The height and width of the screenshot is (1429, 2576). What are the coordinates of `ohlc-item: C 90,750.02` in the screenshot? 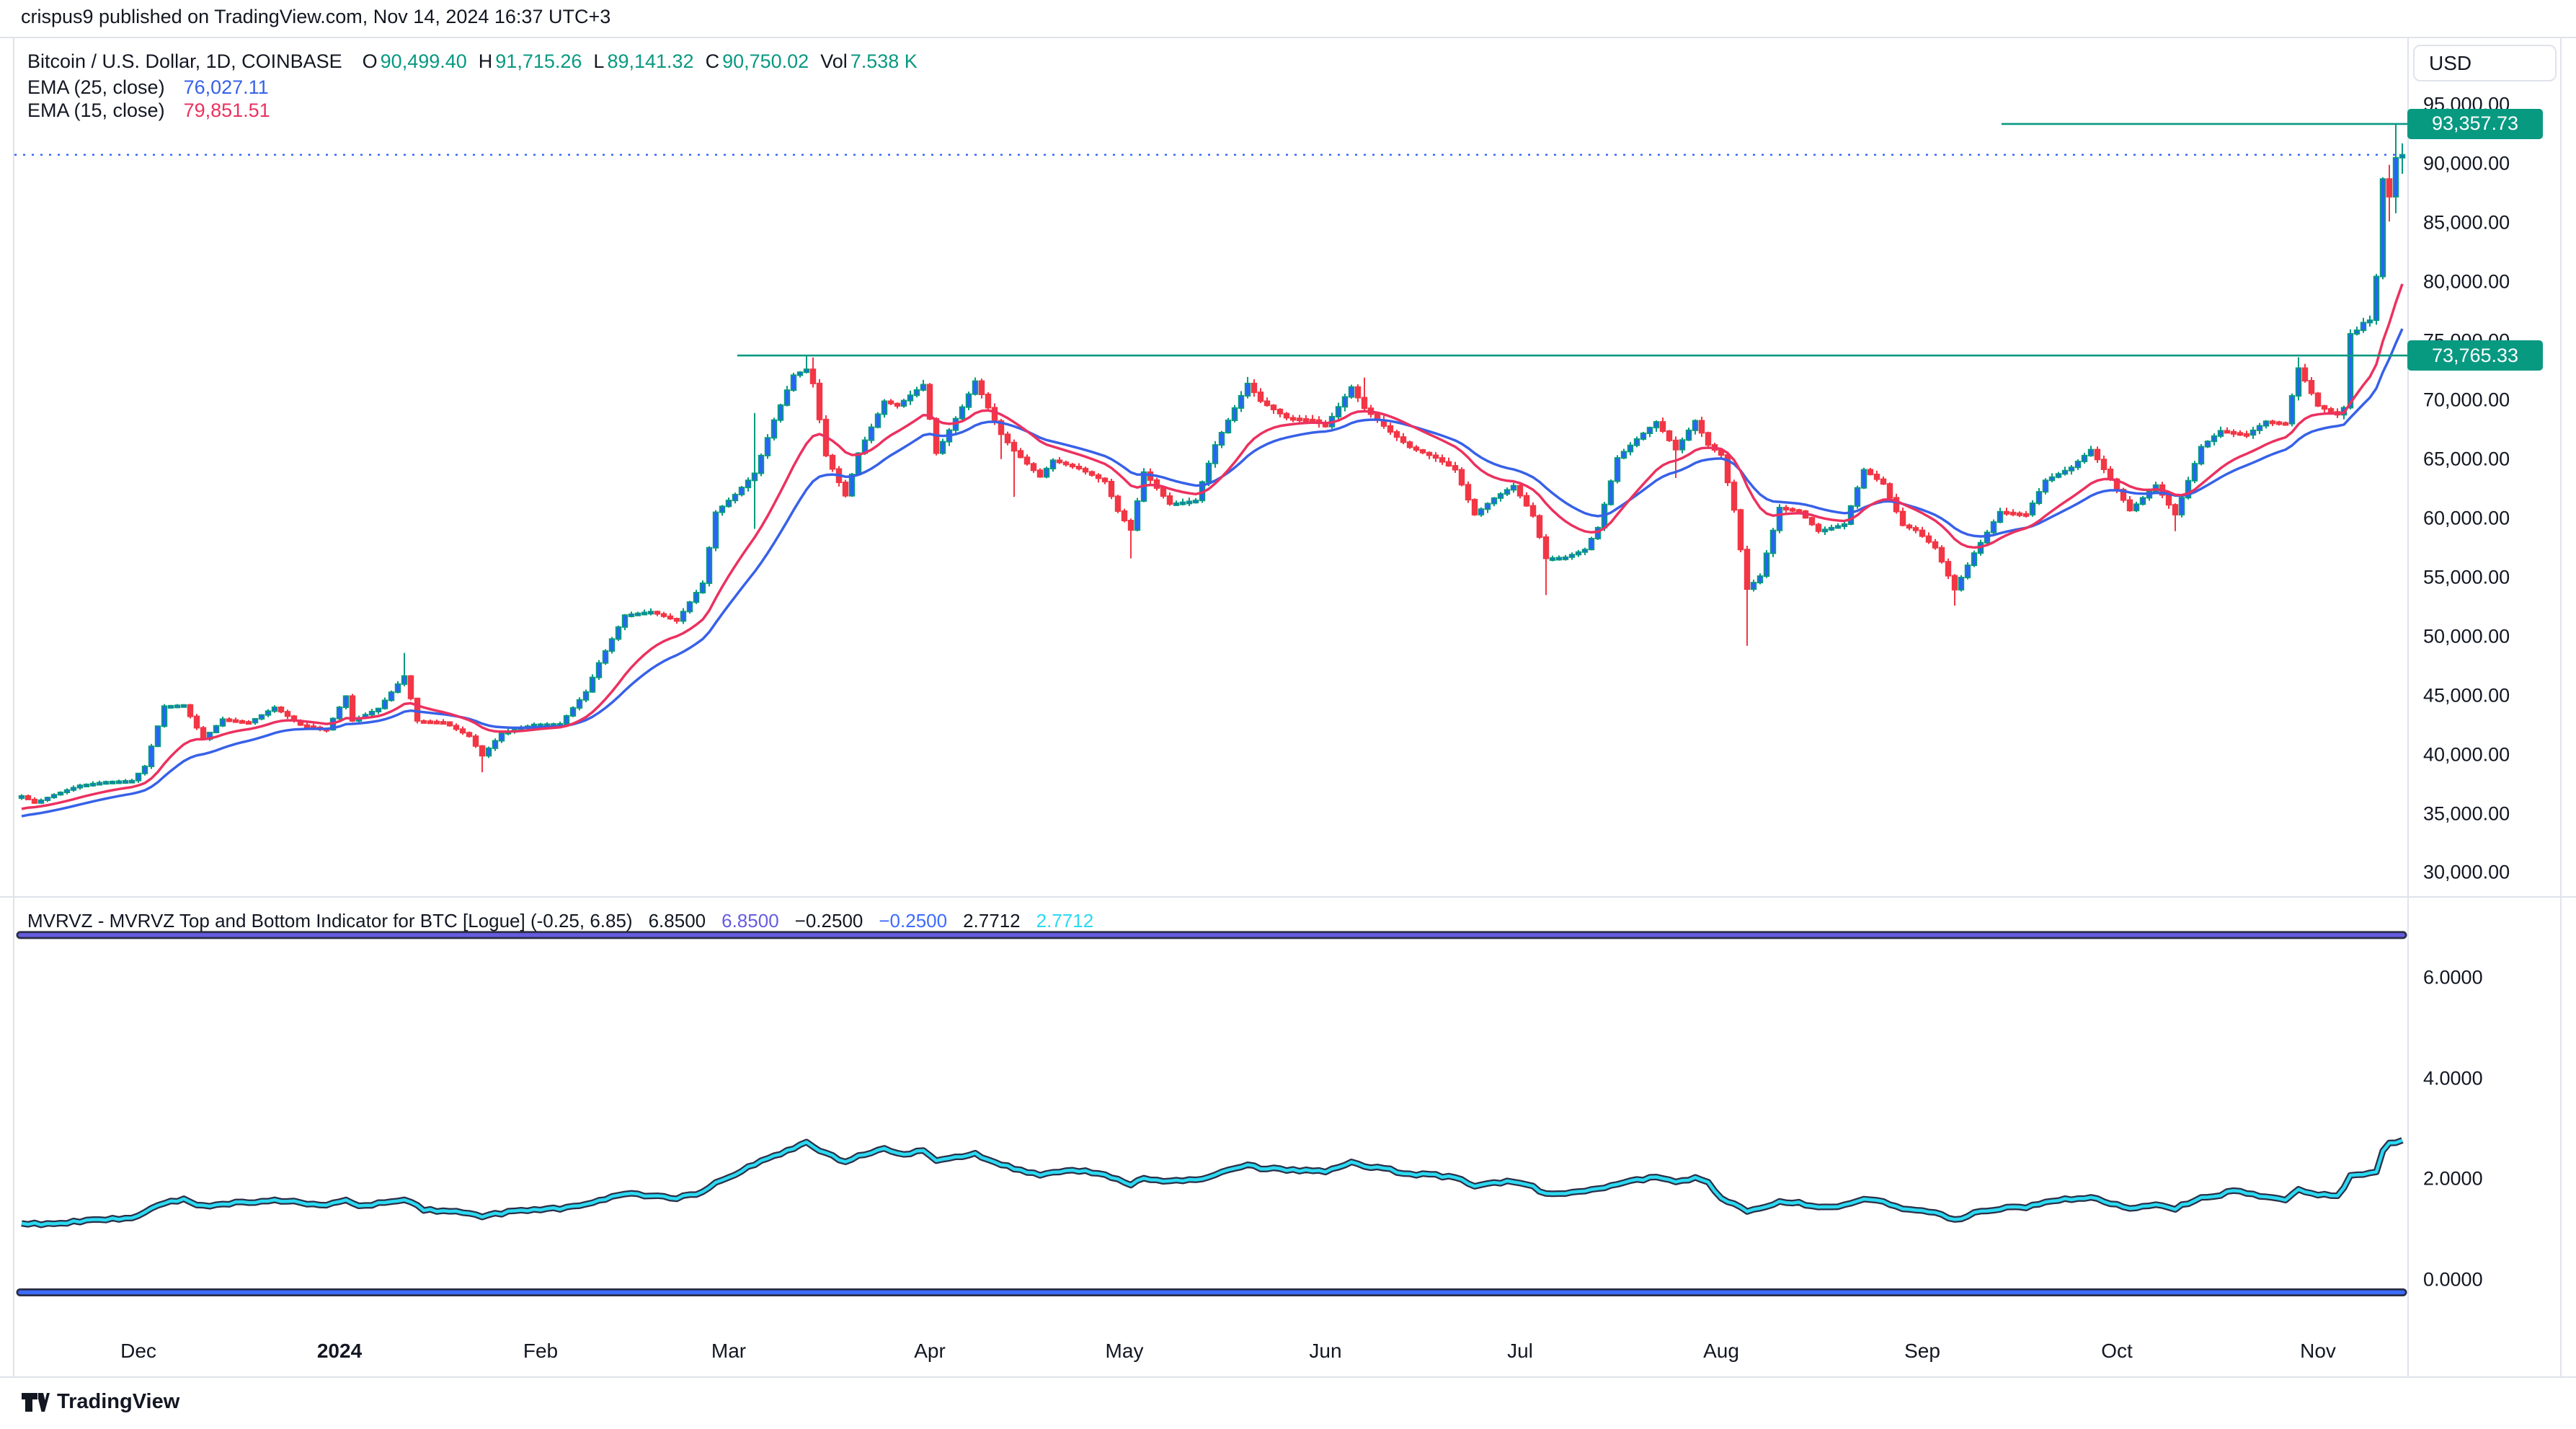 It's located at (757, 61).